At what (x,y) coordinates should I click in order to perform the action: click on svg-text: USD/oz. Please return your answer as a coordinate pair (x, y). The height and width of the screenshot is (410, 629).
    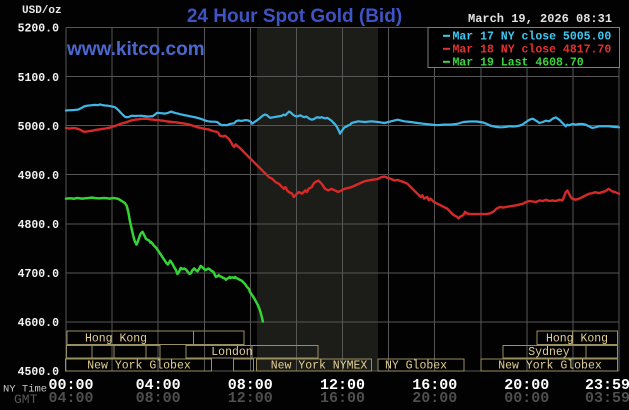
    Looking at the image, I should click on (42, 11).